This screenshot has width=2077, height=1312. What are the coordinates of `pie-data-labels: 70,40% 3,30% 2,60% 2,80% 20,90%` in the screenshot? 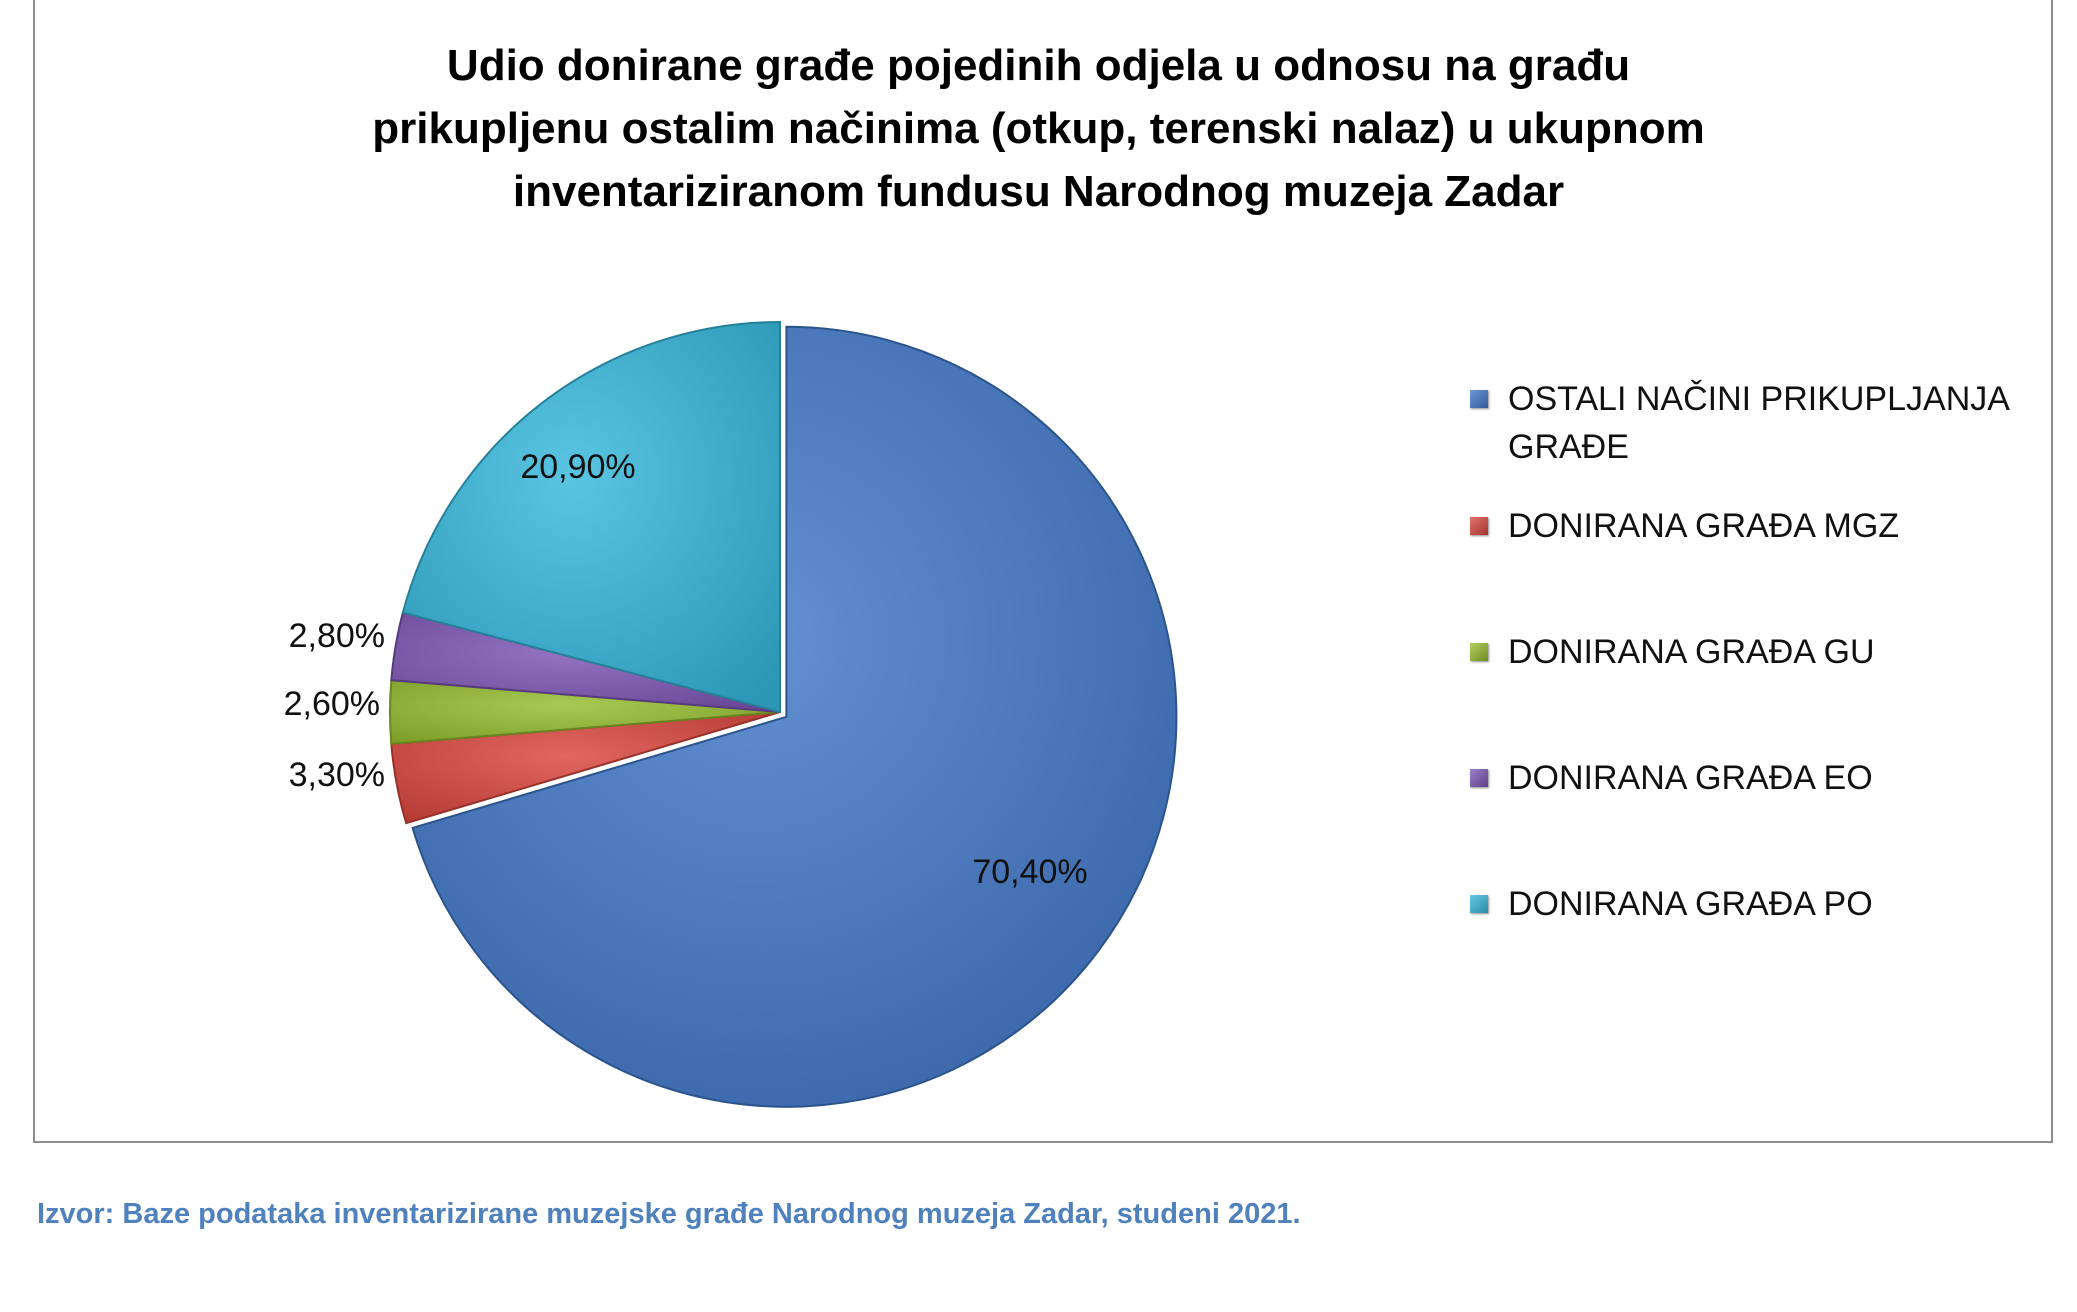 It's located at (686, 669).